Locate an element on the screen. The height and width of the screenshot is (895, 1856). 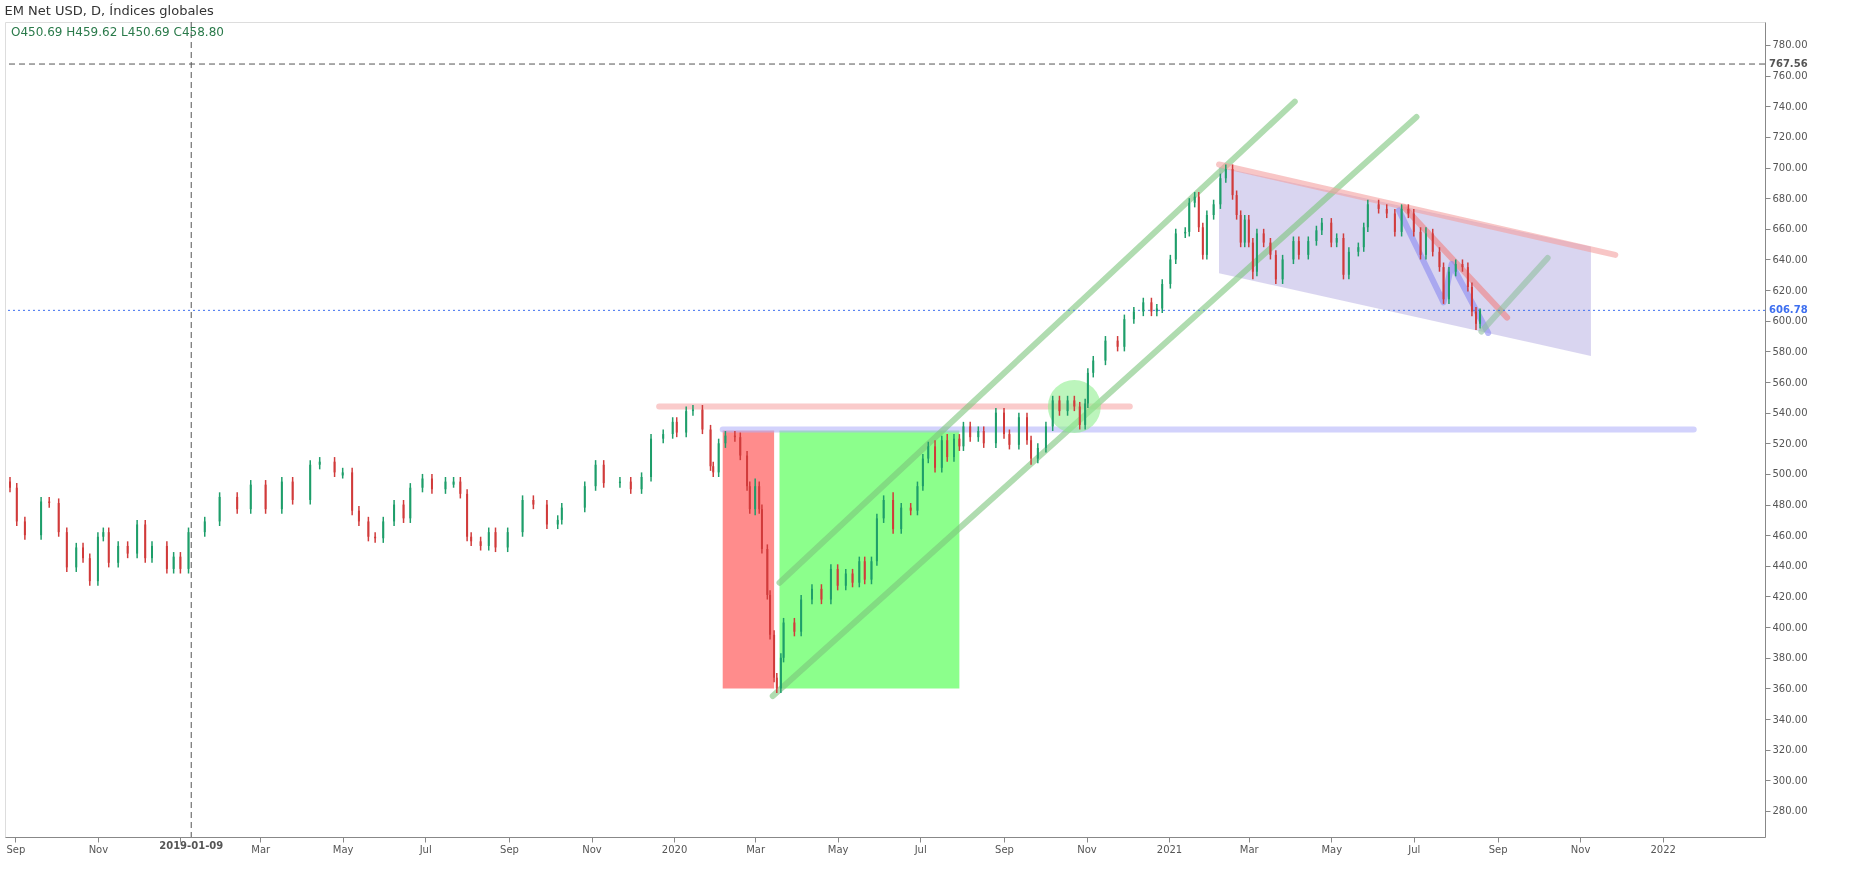
y-tick-label: 560.00 is located at coordinates (1790, 382).